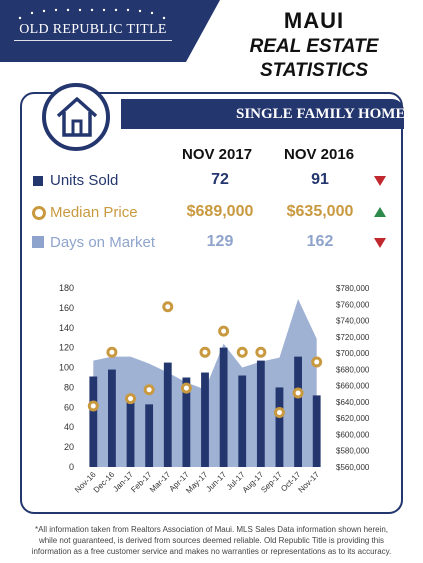 The width and height of the screenshot is (423, 563). I want to click on right-axis-tick-label: $660,000, so click(353, 386).